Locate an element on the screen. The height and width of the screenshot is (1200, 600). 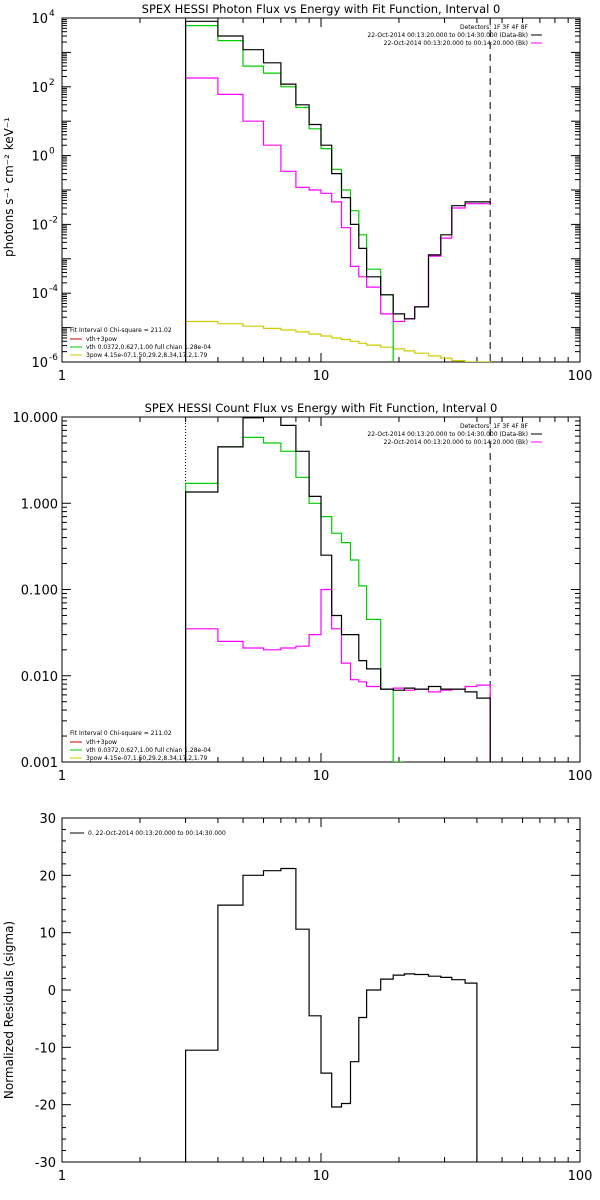
panel1-x-tick-label: 10 is located at coordinates (321, 376).